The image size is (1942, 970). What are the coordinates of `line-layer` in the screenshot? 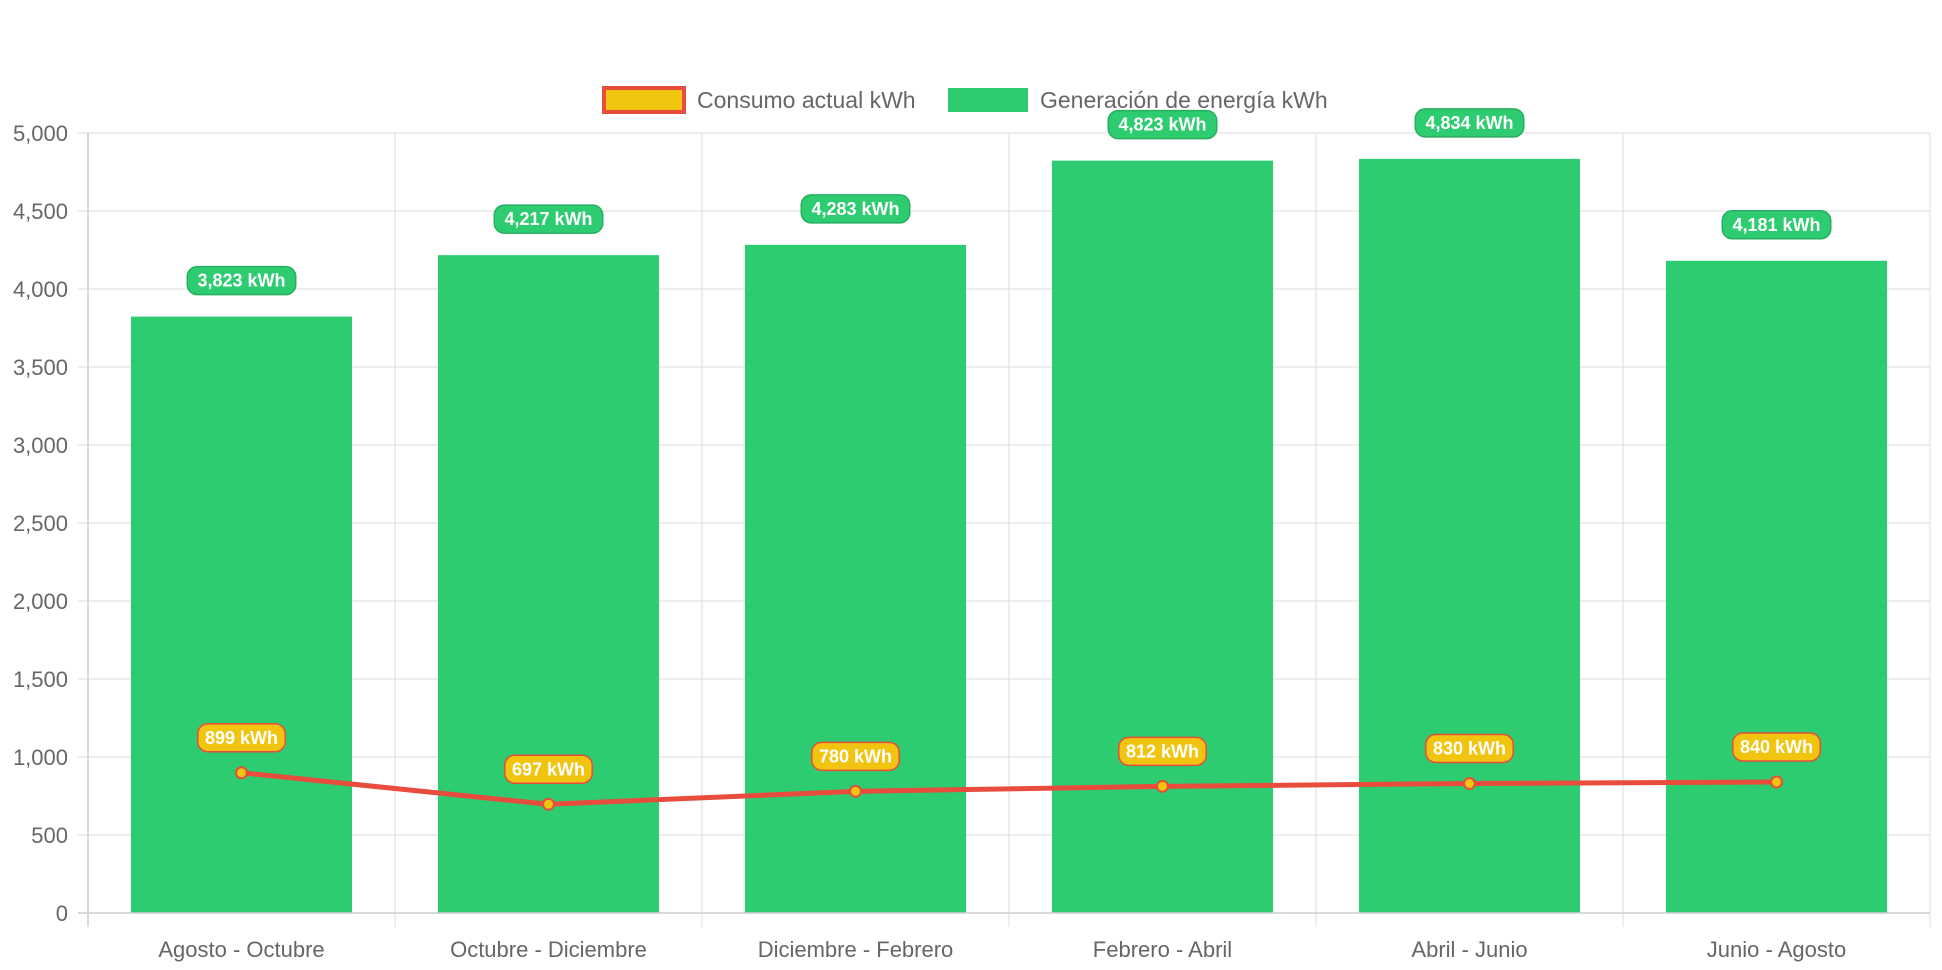 It's located at (1009, 788).